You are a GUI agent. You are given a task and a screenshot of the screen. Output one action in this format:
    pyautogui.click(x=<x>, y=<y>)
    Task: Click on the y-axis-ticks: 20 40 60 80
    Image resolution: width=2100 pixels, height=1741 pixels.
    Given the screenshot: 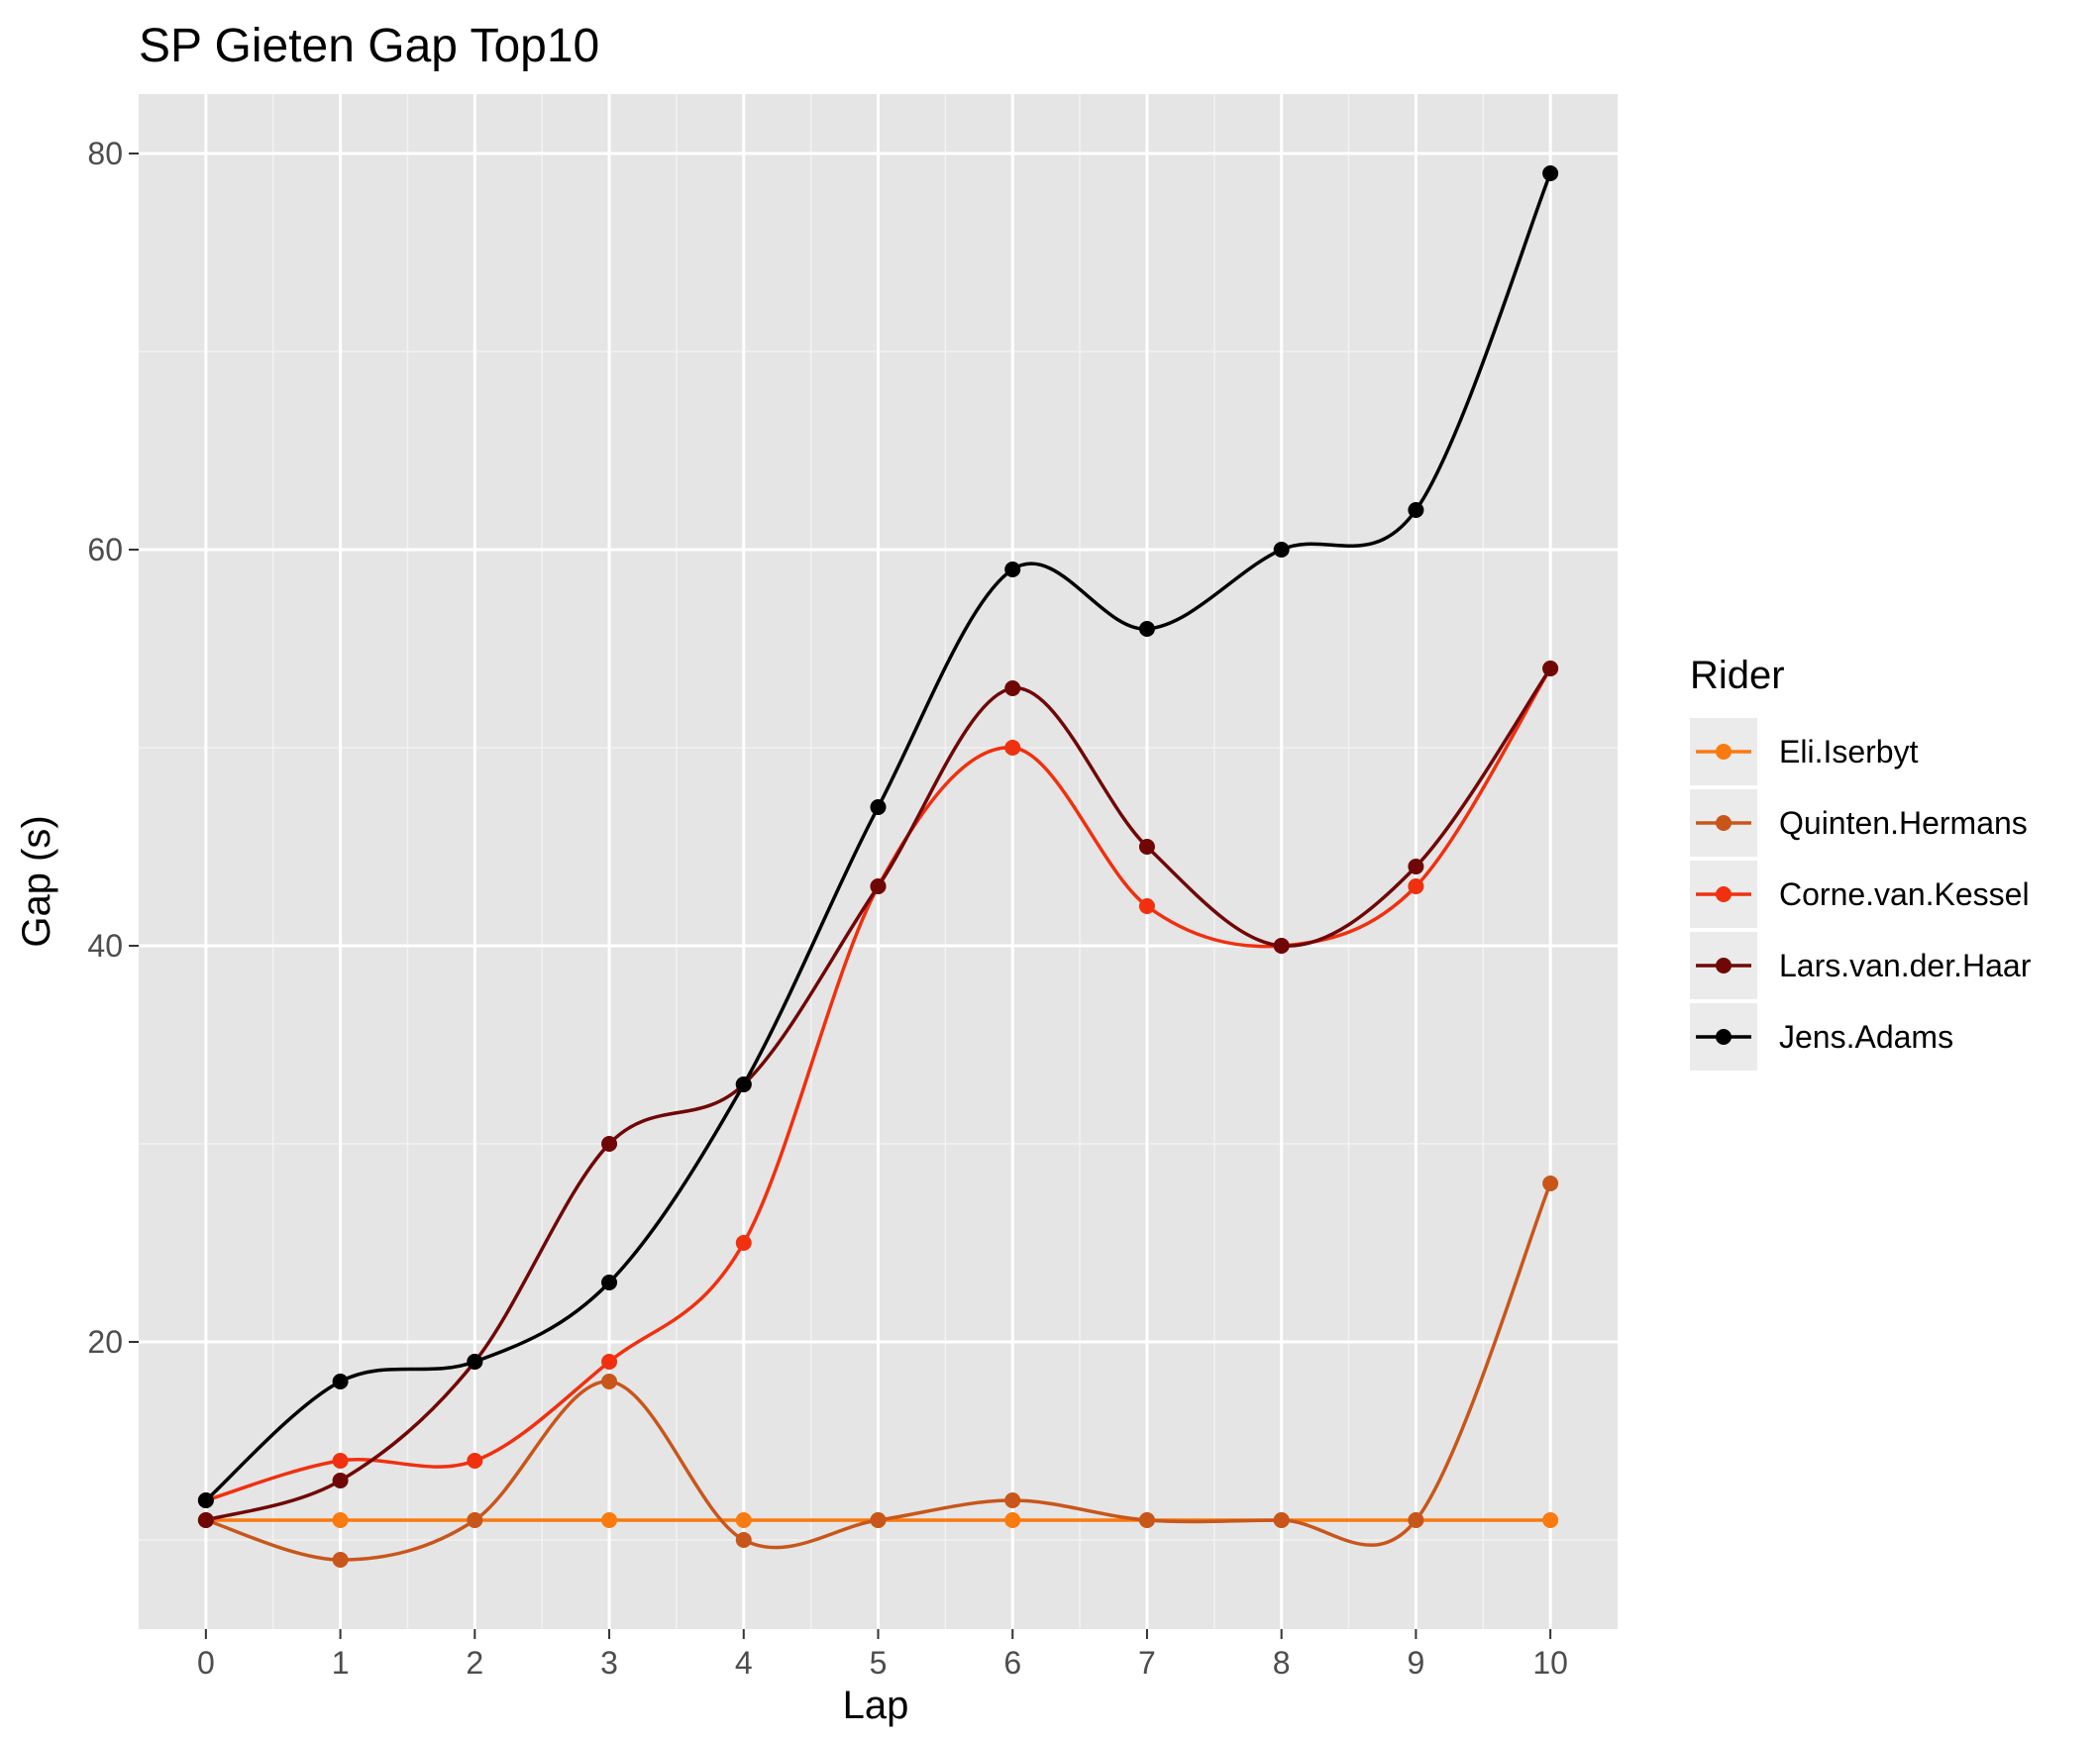 What is the action you would take?
    pyautogui.click(x=113, y=748)
    